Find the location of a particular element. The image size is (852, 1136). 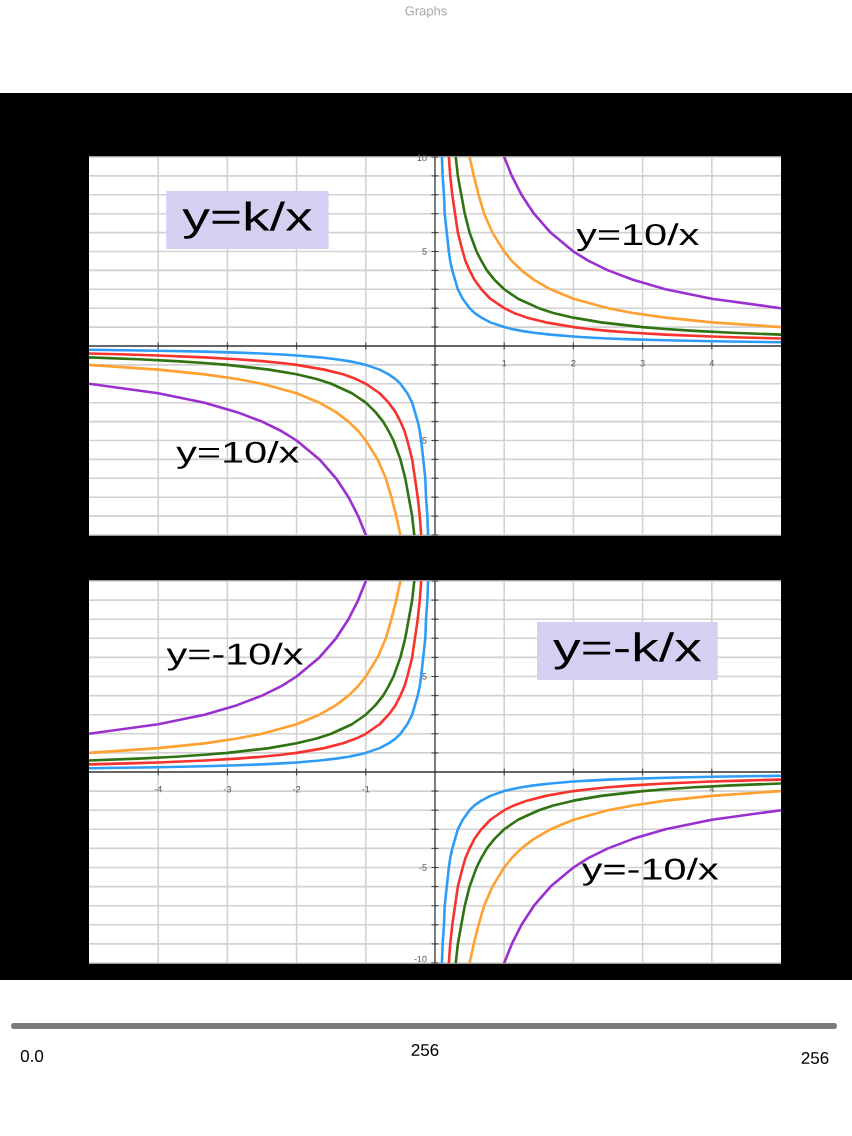

x-tick-label: 3 is located at coordinates (642, 363).